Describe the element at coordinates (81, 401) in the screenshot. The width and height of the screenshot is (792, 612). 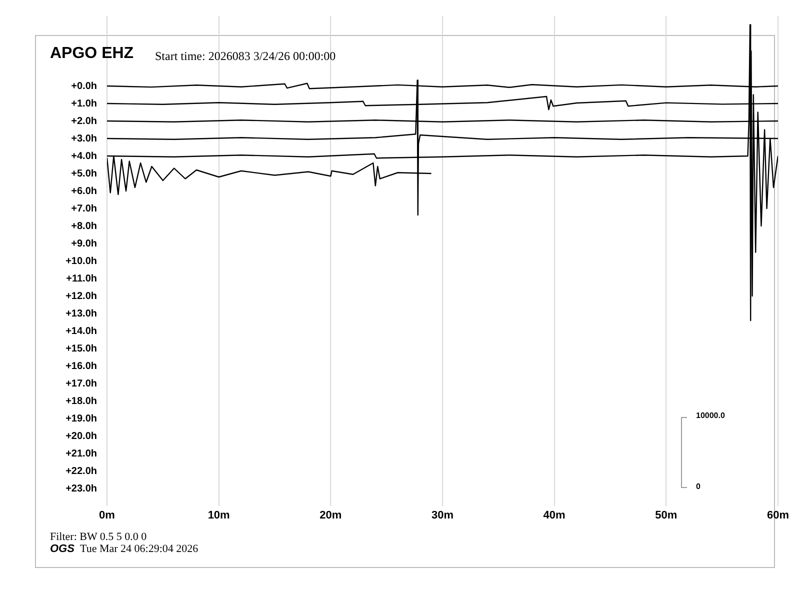
I see `y-tick-label: +18.0h` at that location.